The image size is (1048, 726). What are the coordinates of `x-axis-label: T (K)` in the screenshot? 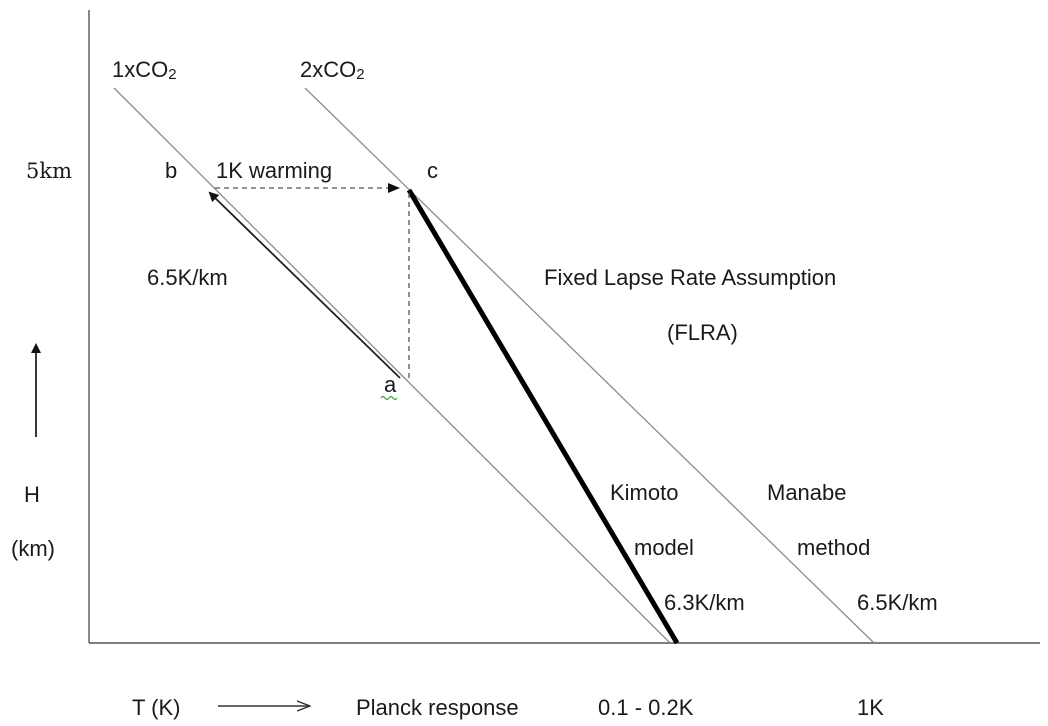 It's located at (156, 707).